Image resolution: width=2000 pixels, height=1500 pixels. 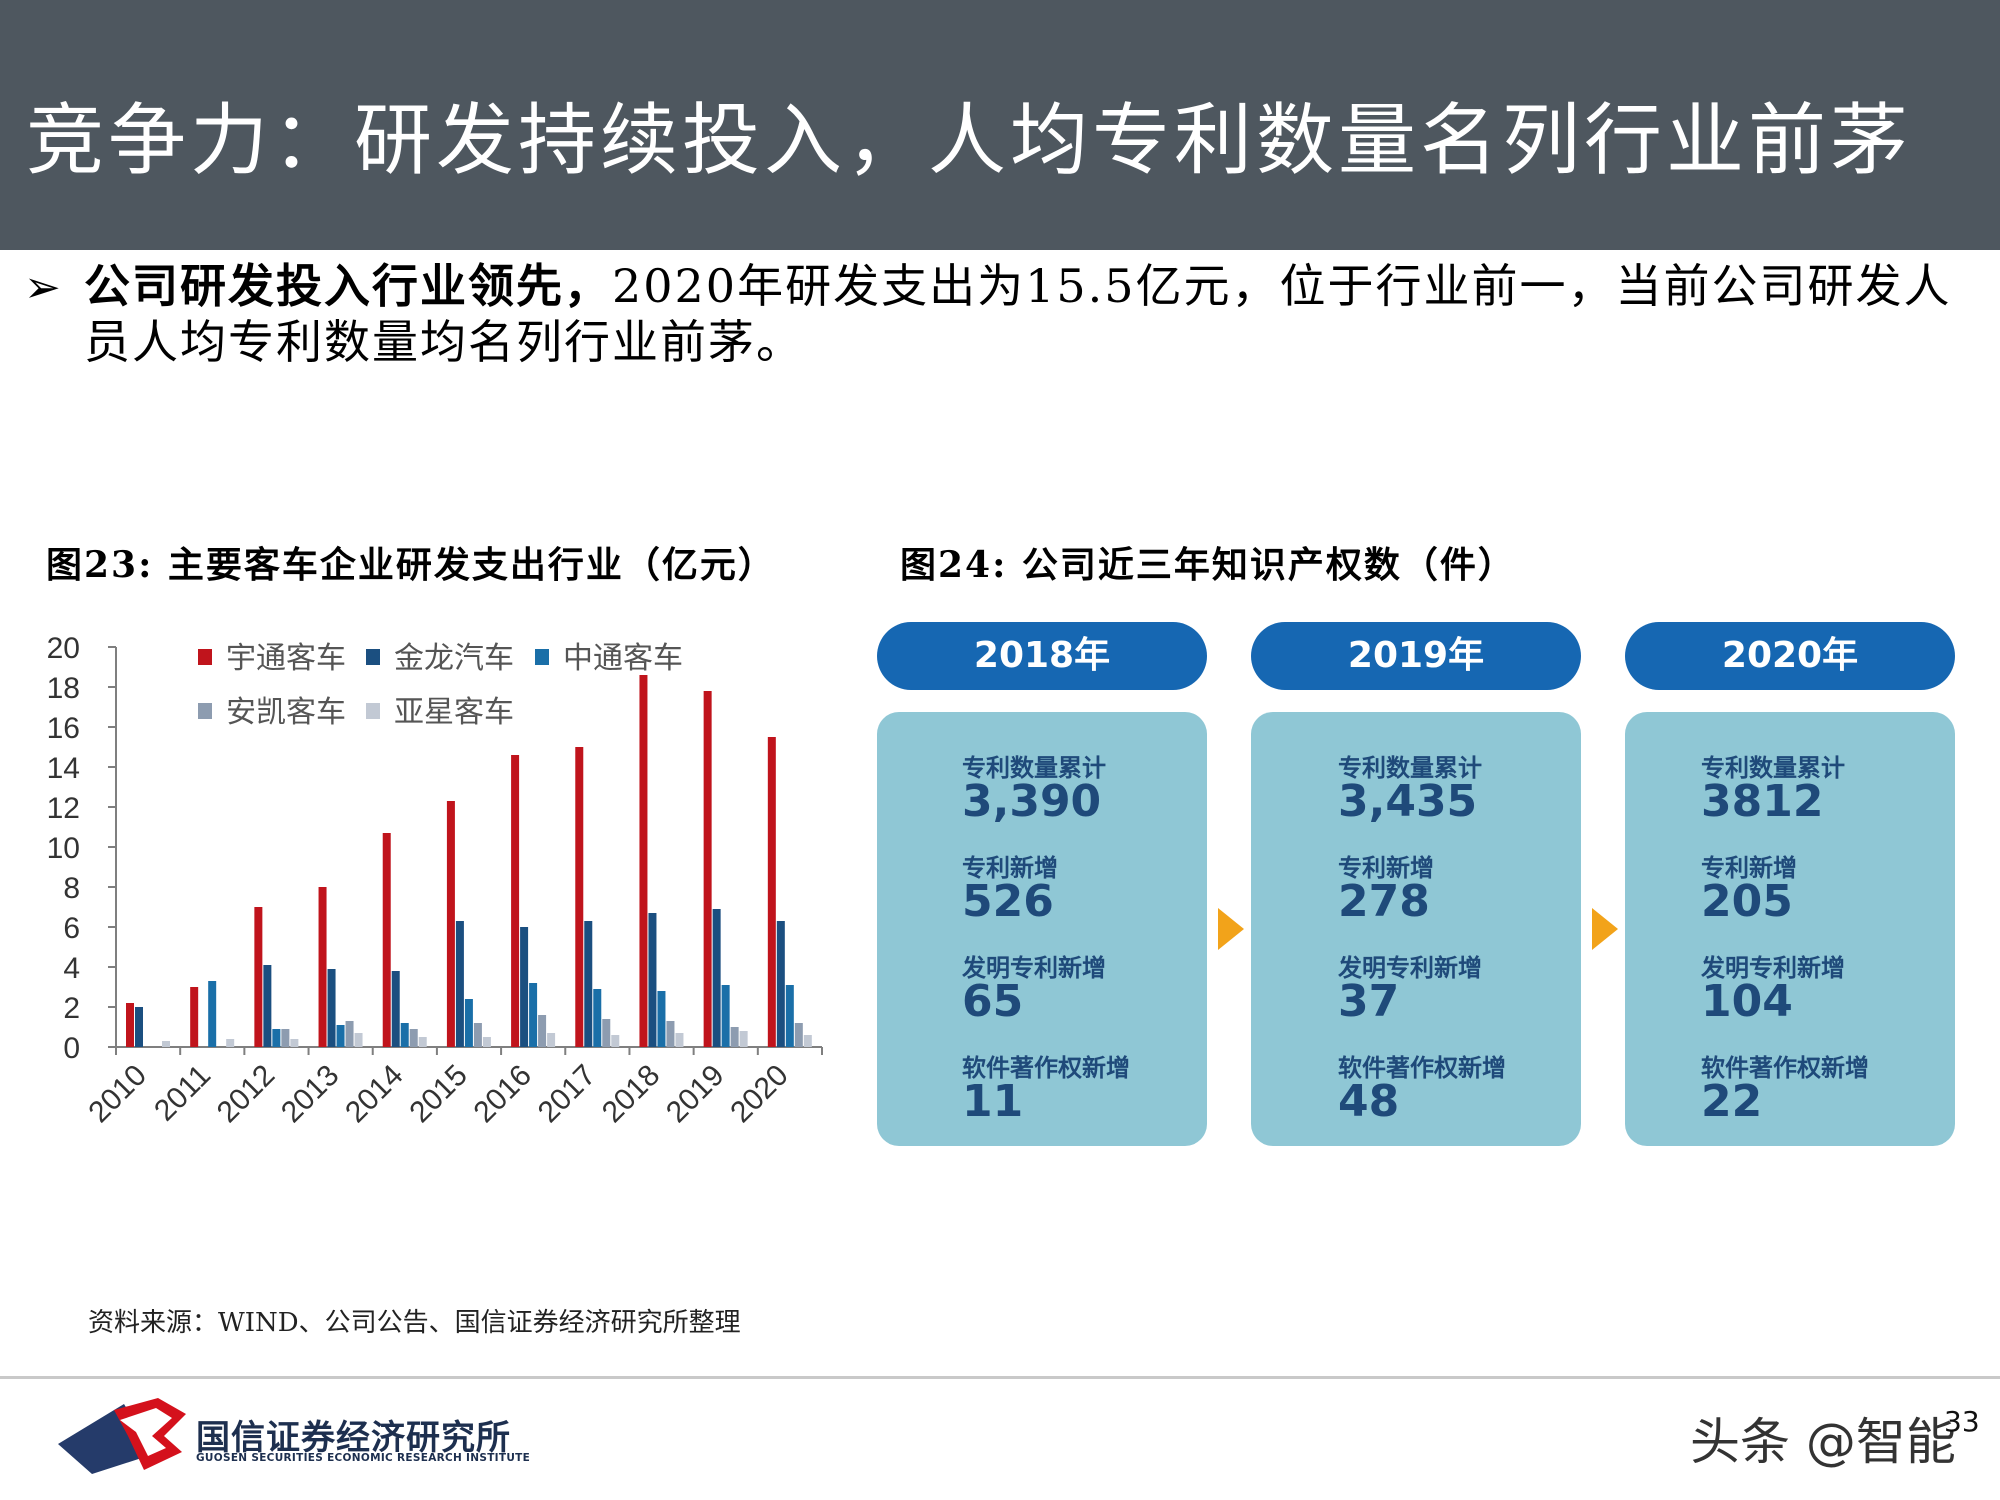 What do you see at coordinates (353, 1438) in the screenshot?
I see `logo-name: 国信证券经济研究所` at bounding box center [353, 1438].